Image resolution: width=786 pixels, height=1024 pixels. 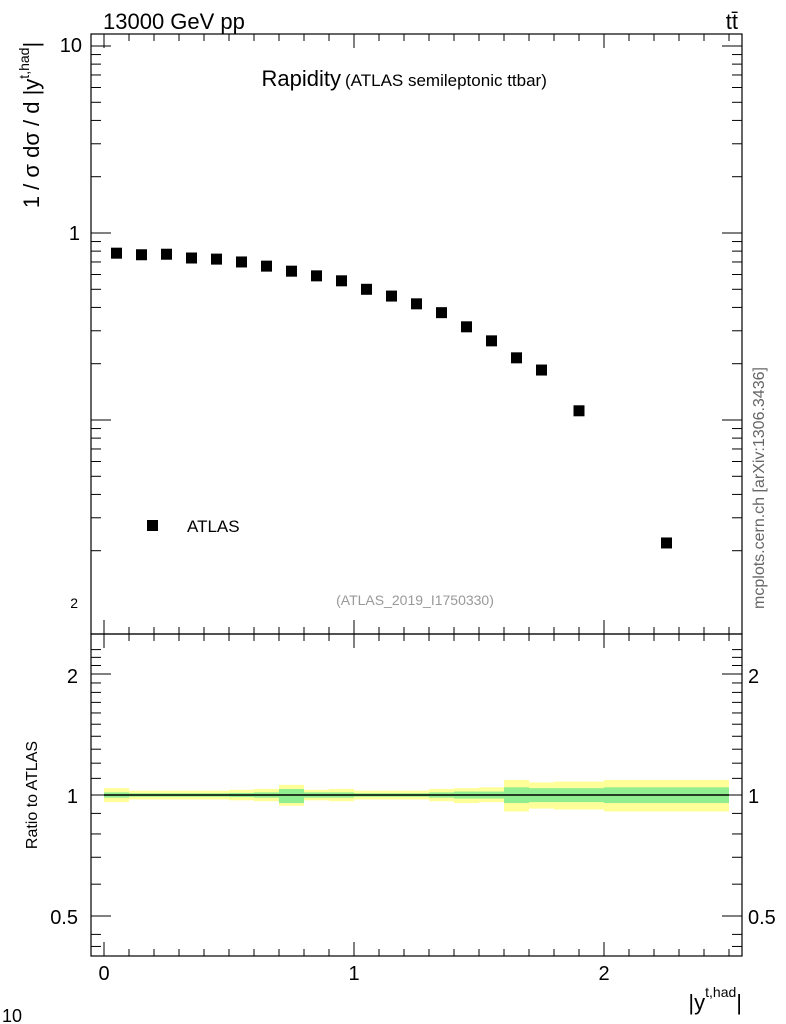 I want to click on xtick-label-0: 0, so click(x=103, y=974).